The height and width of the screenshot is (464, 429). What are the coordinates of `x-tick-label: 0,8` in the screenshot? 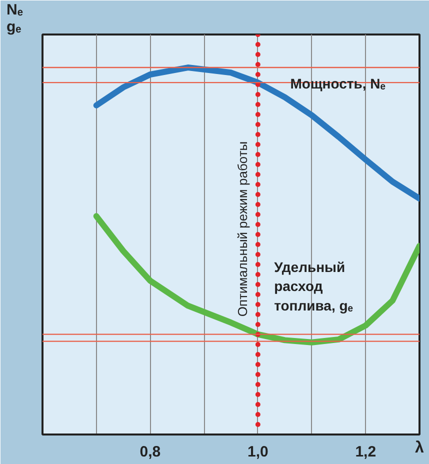 It's located at (150, 452).